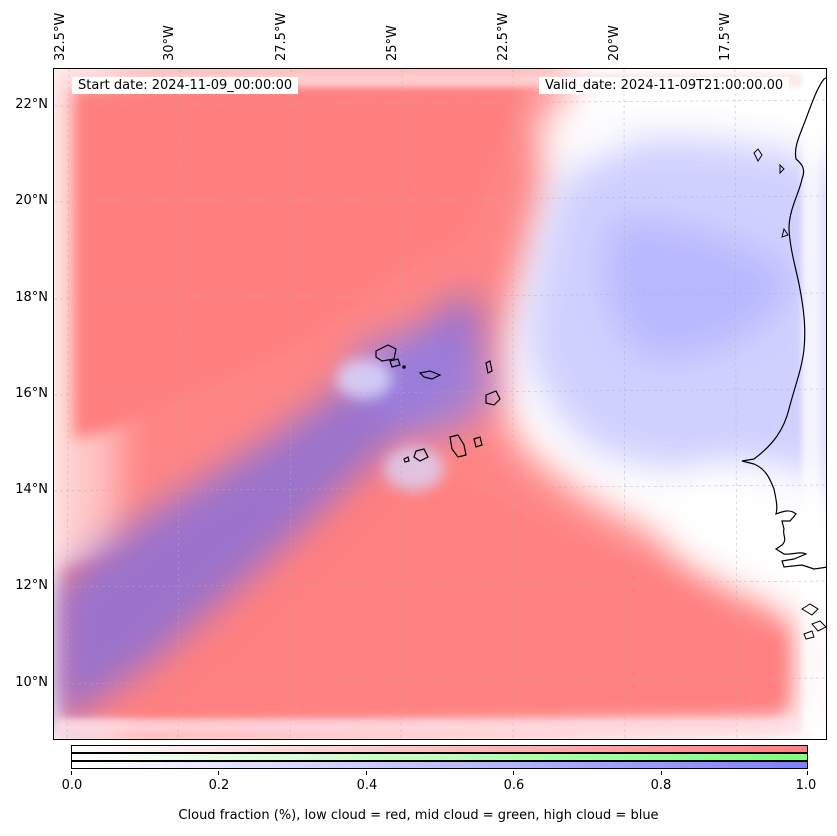 The height and width of the screenshot is (836, 837). Describe the element at coordinates (439, 749) in the screenshot. I see `colorbar-low-cloud` at that location.